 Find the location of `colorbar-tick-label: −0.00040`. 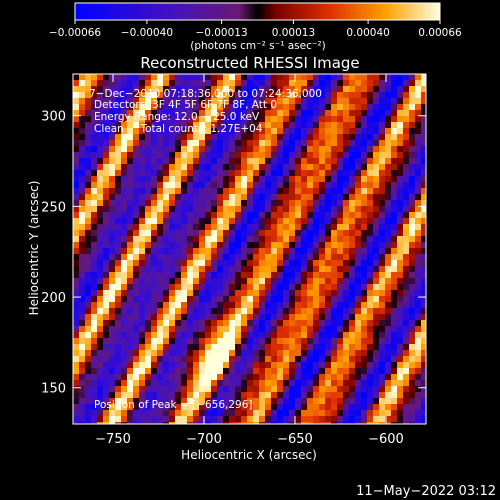

colorbar-tick-label: −0.00040 is located at coordinates (147, 33).